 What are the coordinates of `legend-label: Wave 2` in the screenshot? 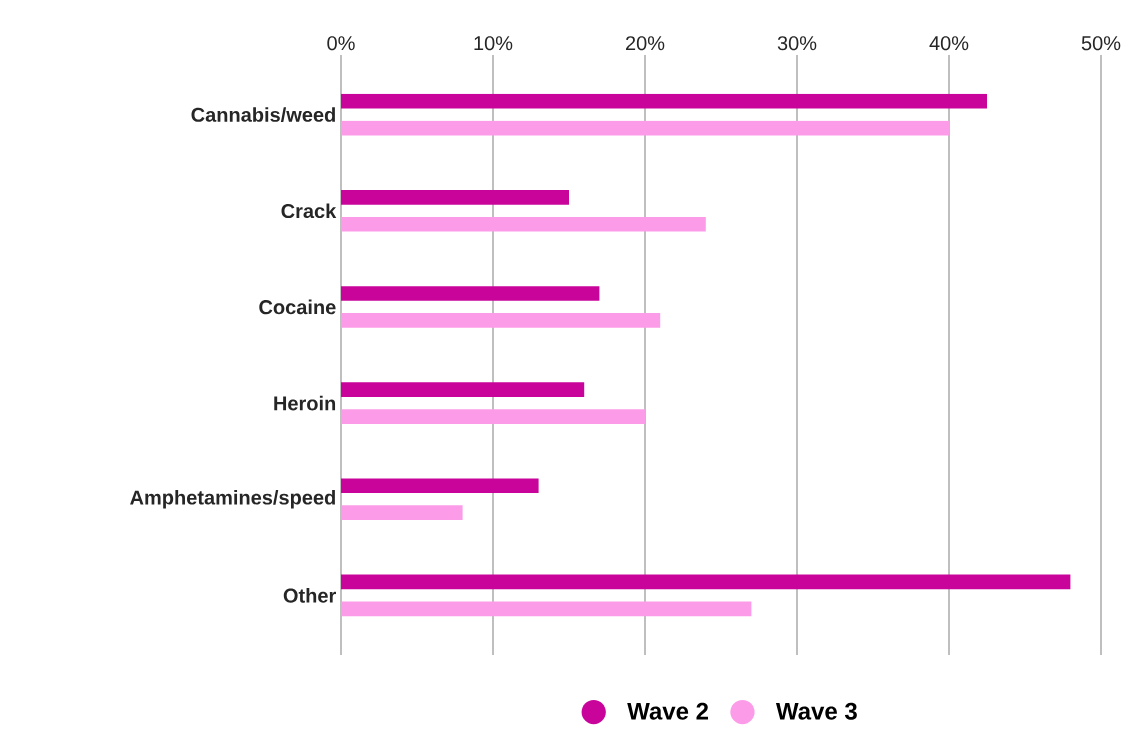 It's located at (668, 711).